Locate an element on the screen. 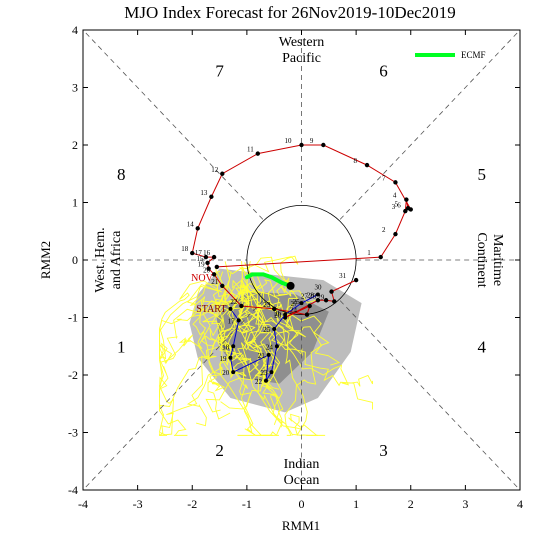 This screenshot has width=547, height=547. ensemble-mean-point-label: 27 is located at coordinates (295, 304).